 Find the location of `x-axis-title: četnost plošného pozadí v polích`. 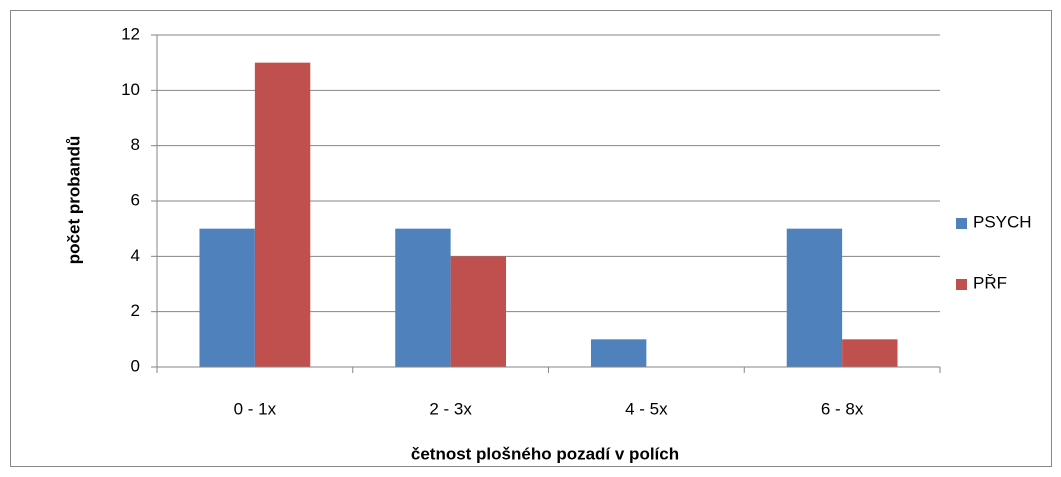

x-axis-title: četnost plošného pozadí v polích is located at coordinates (545, 453).